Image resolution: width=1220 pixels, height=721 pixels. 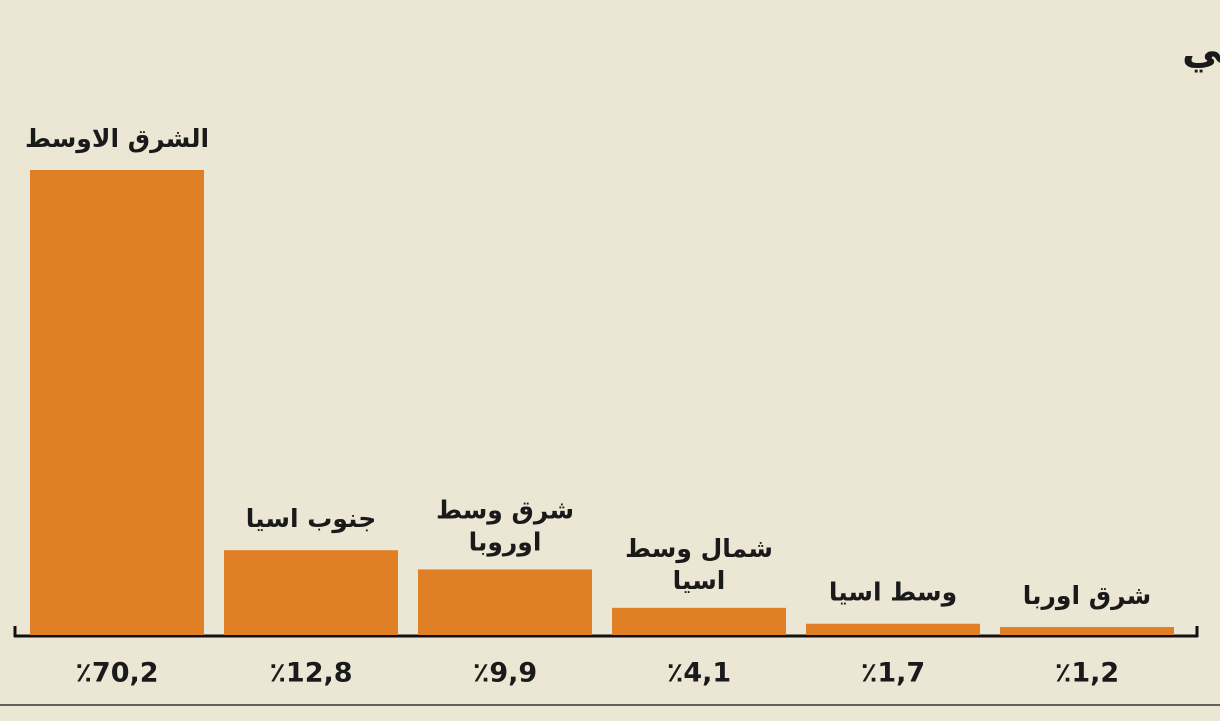 I want to click on category-label: جنوب اسيا, so click(x=311, y=519).